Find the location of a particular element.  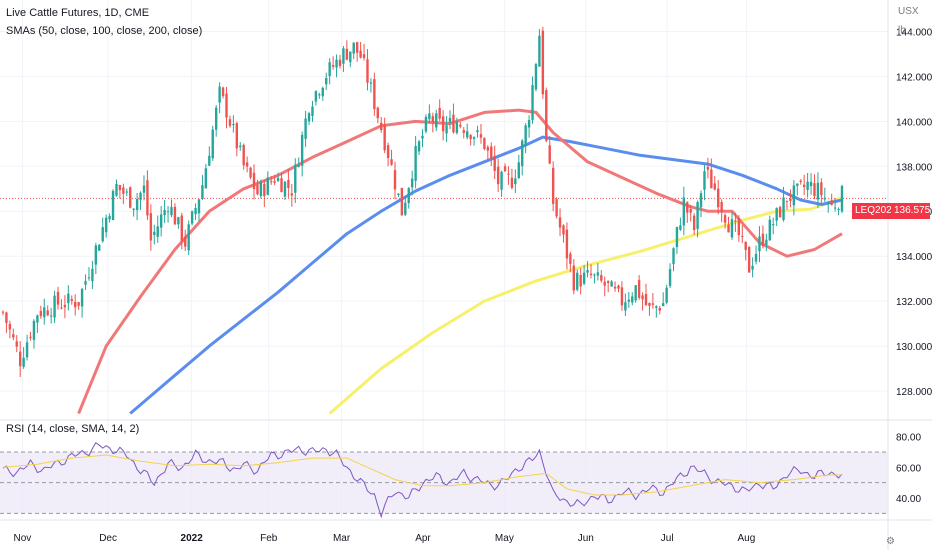

time-axis: Nov Dec 2022 Feb Mar Apr May Jun Jul Aug is located at coordinates (385, 538).